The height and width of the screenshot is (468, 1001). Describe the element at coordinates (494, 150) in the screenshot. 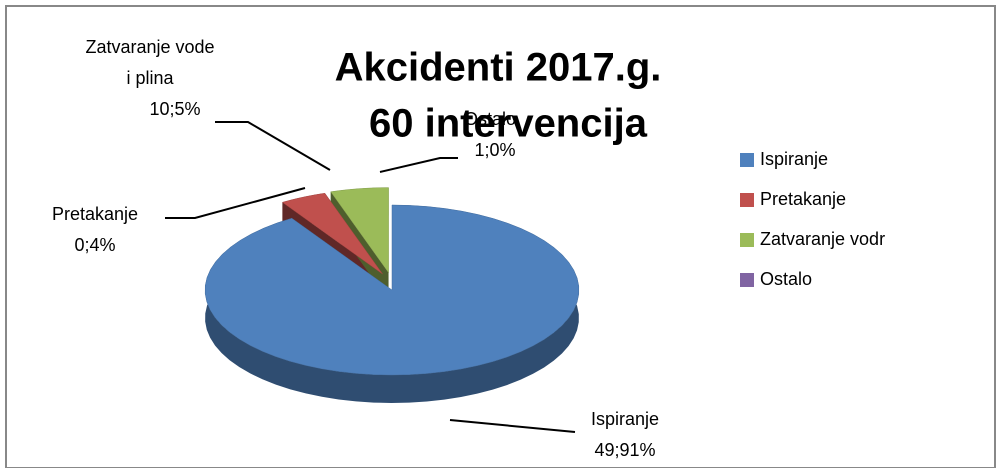

I see `data-label: 1;0%` at that location.